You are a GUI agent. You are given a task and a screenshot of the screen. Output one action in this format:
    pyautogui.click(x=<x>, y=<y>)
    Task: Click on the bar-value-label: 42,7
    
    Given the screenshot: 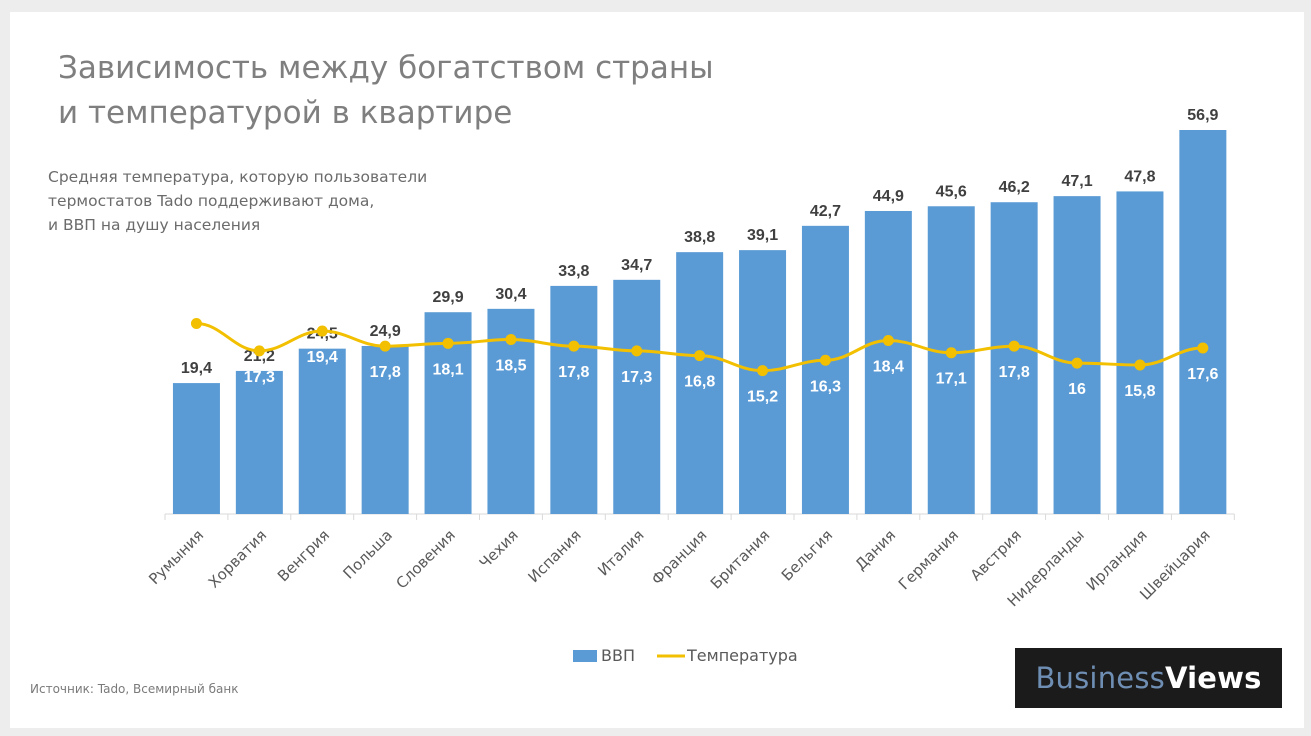 What is the action you would take?
    pyautogui.click(x=825, y=211)
    